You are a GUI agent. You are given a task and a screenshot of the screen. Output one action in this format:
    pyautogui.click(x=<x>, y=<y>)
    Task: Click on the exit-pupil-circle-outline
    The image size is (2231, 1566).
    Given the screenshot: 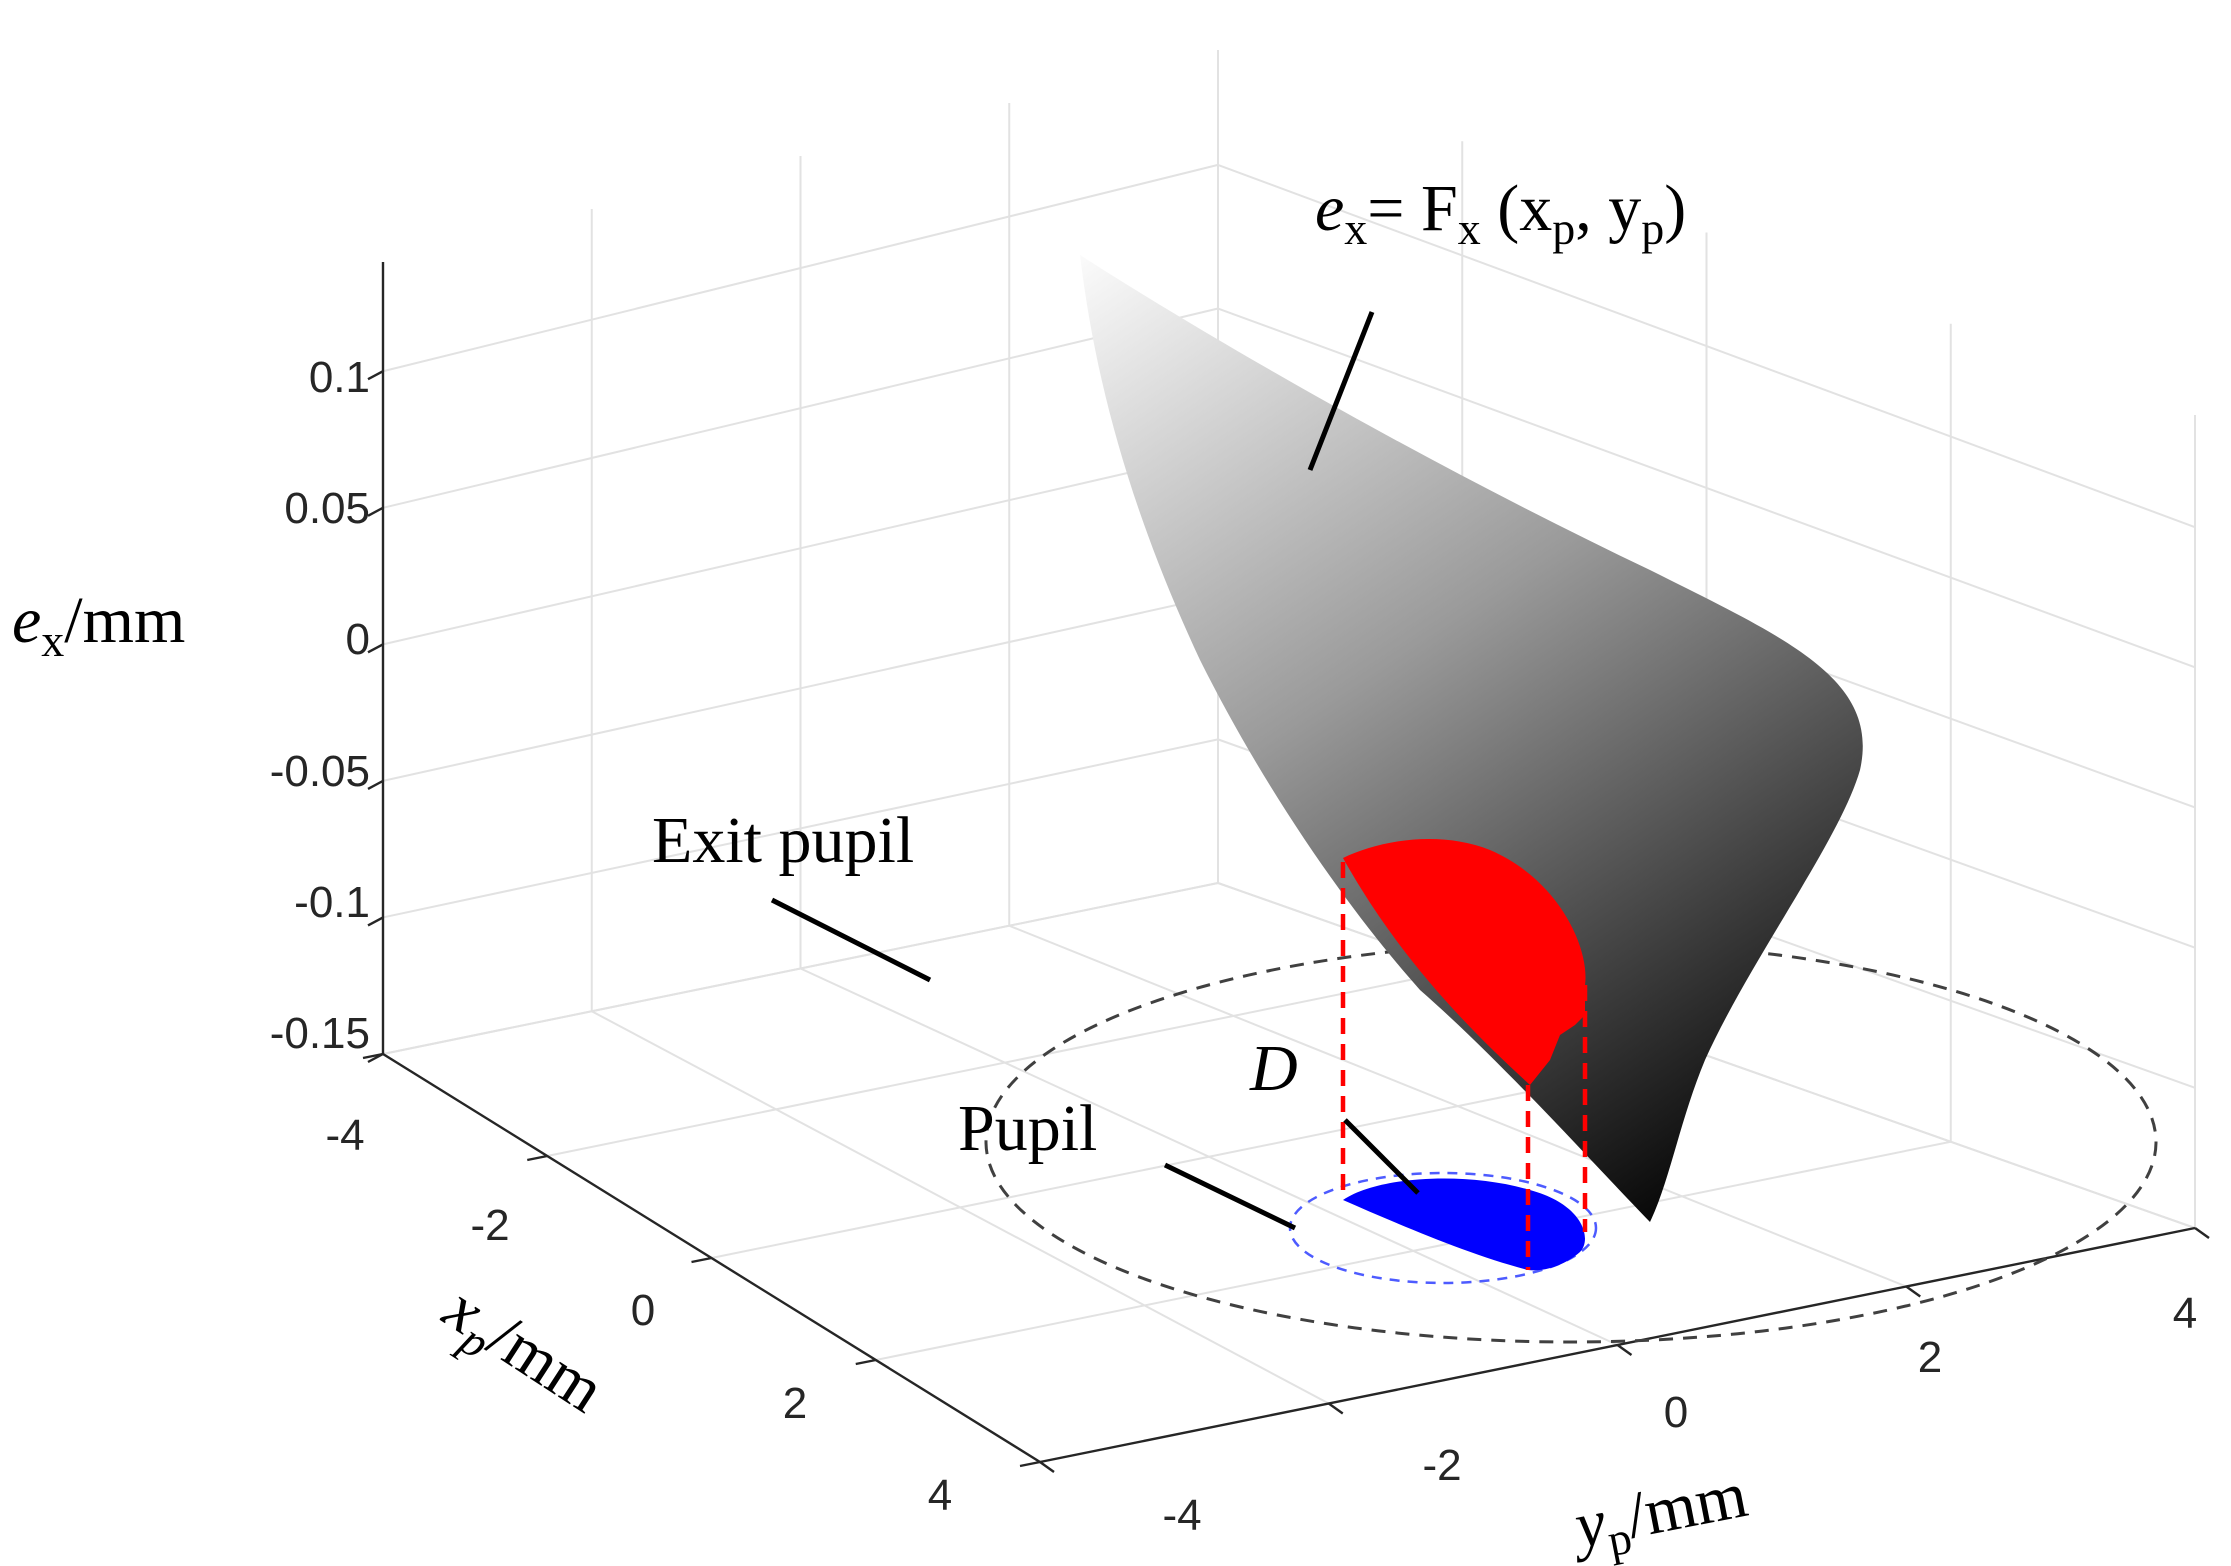 What is the action you would take?
    pyautogui.click(x=1571, y=1142)
    